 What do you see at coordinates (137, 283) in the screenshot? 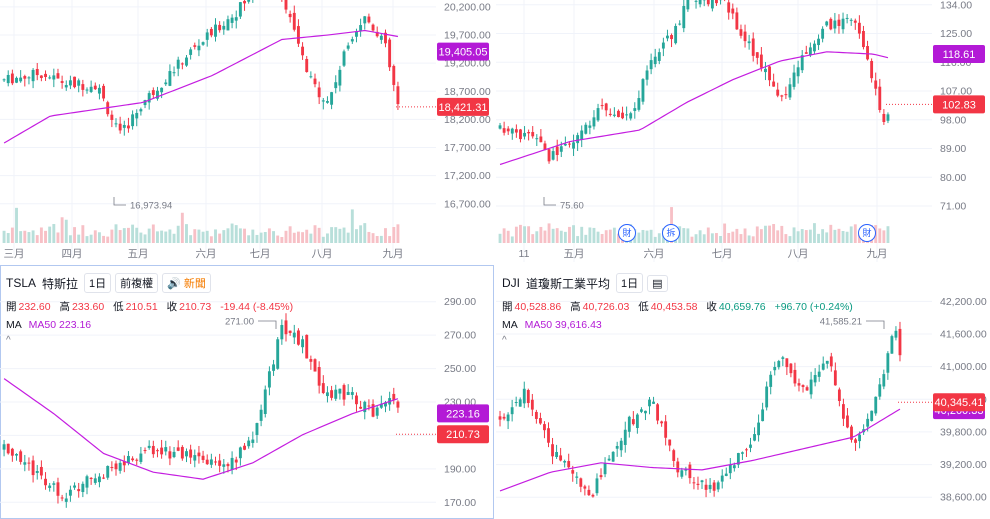
I see `adjustment-button: 前複權` at bounding box center [137, 283].